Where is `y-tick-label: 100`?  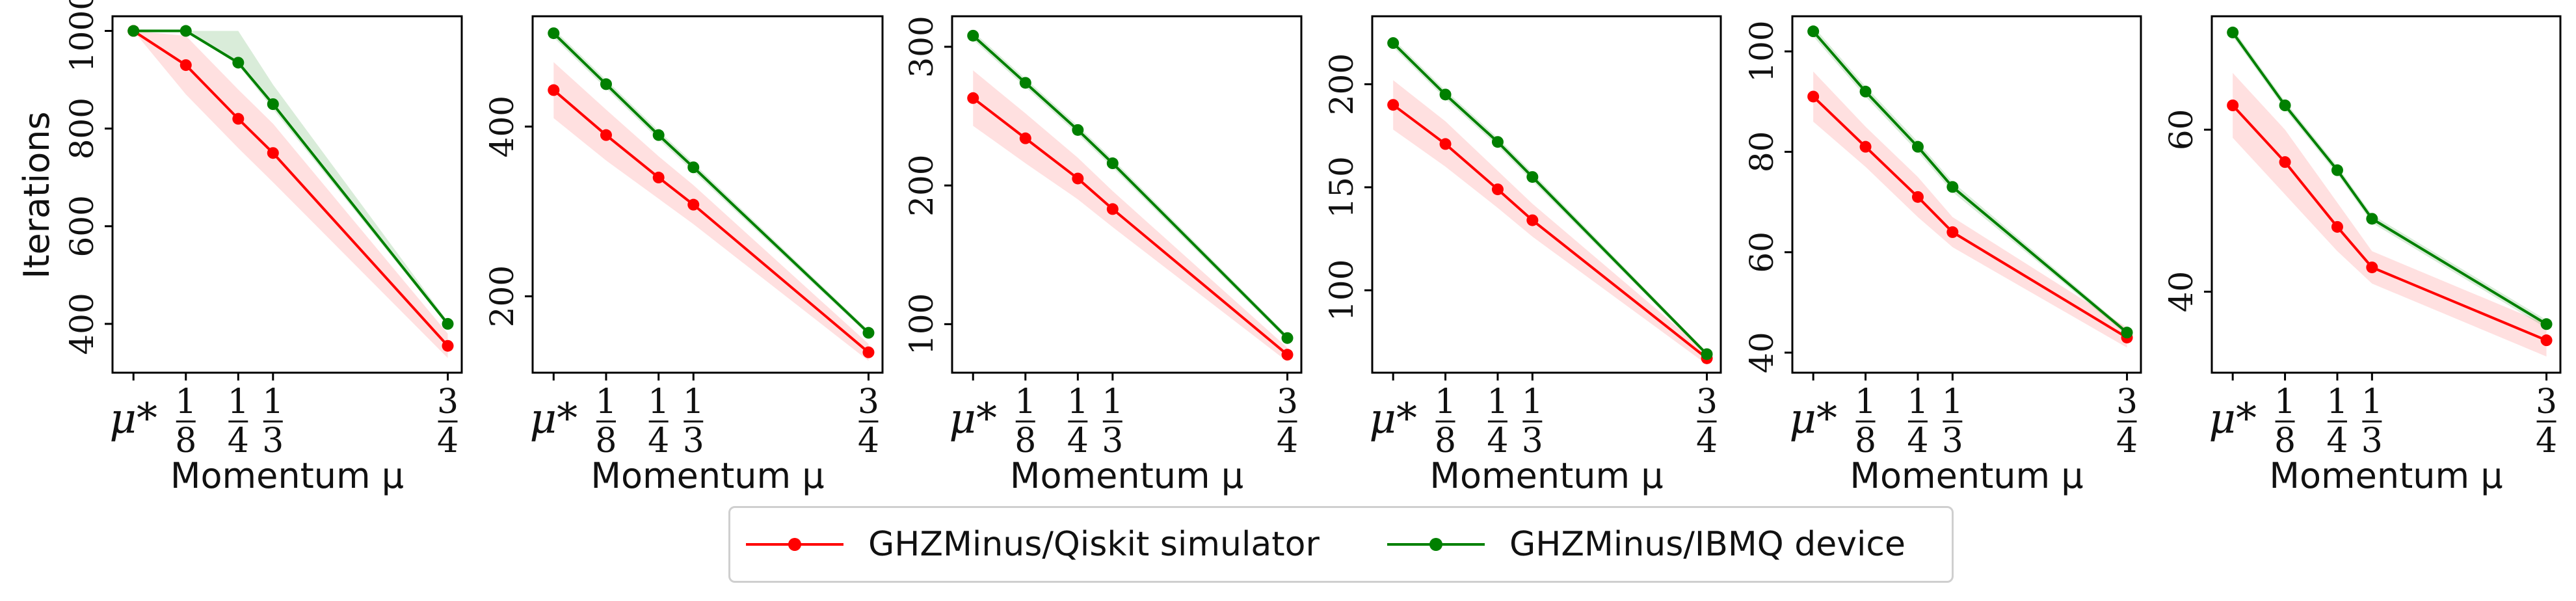
y-tick-label: 100 is located at coordinates (1762, 51).